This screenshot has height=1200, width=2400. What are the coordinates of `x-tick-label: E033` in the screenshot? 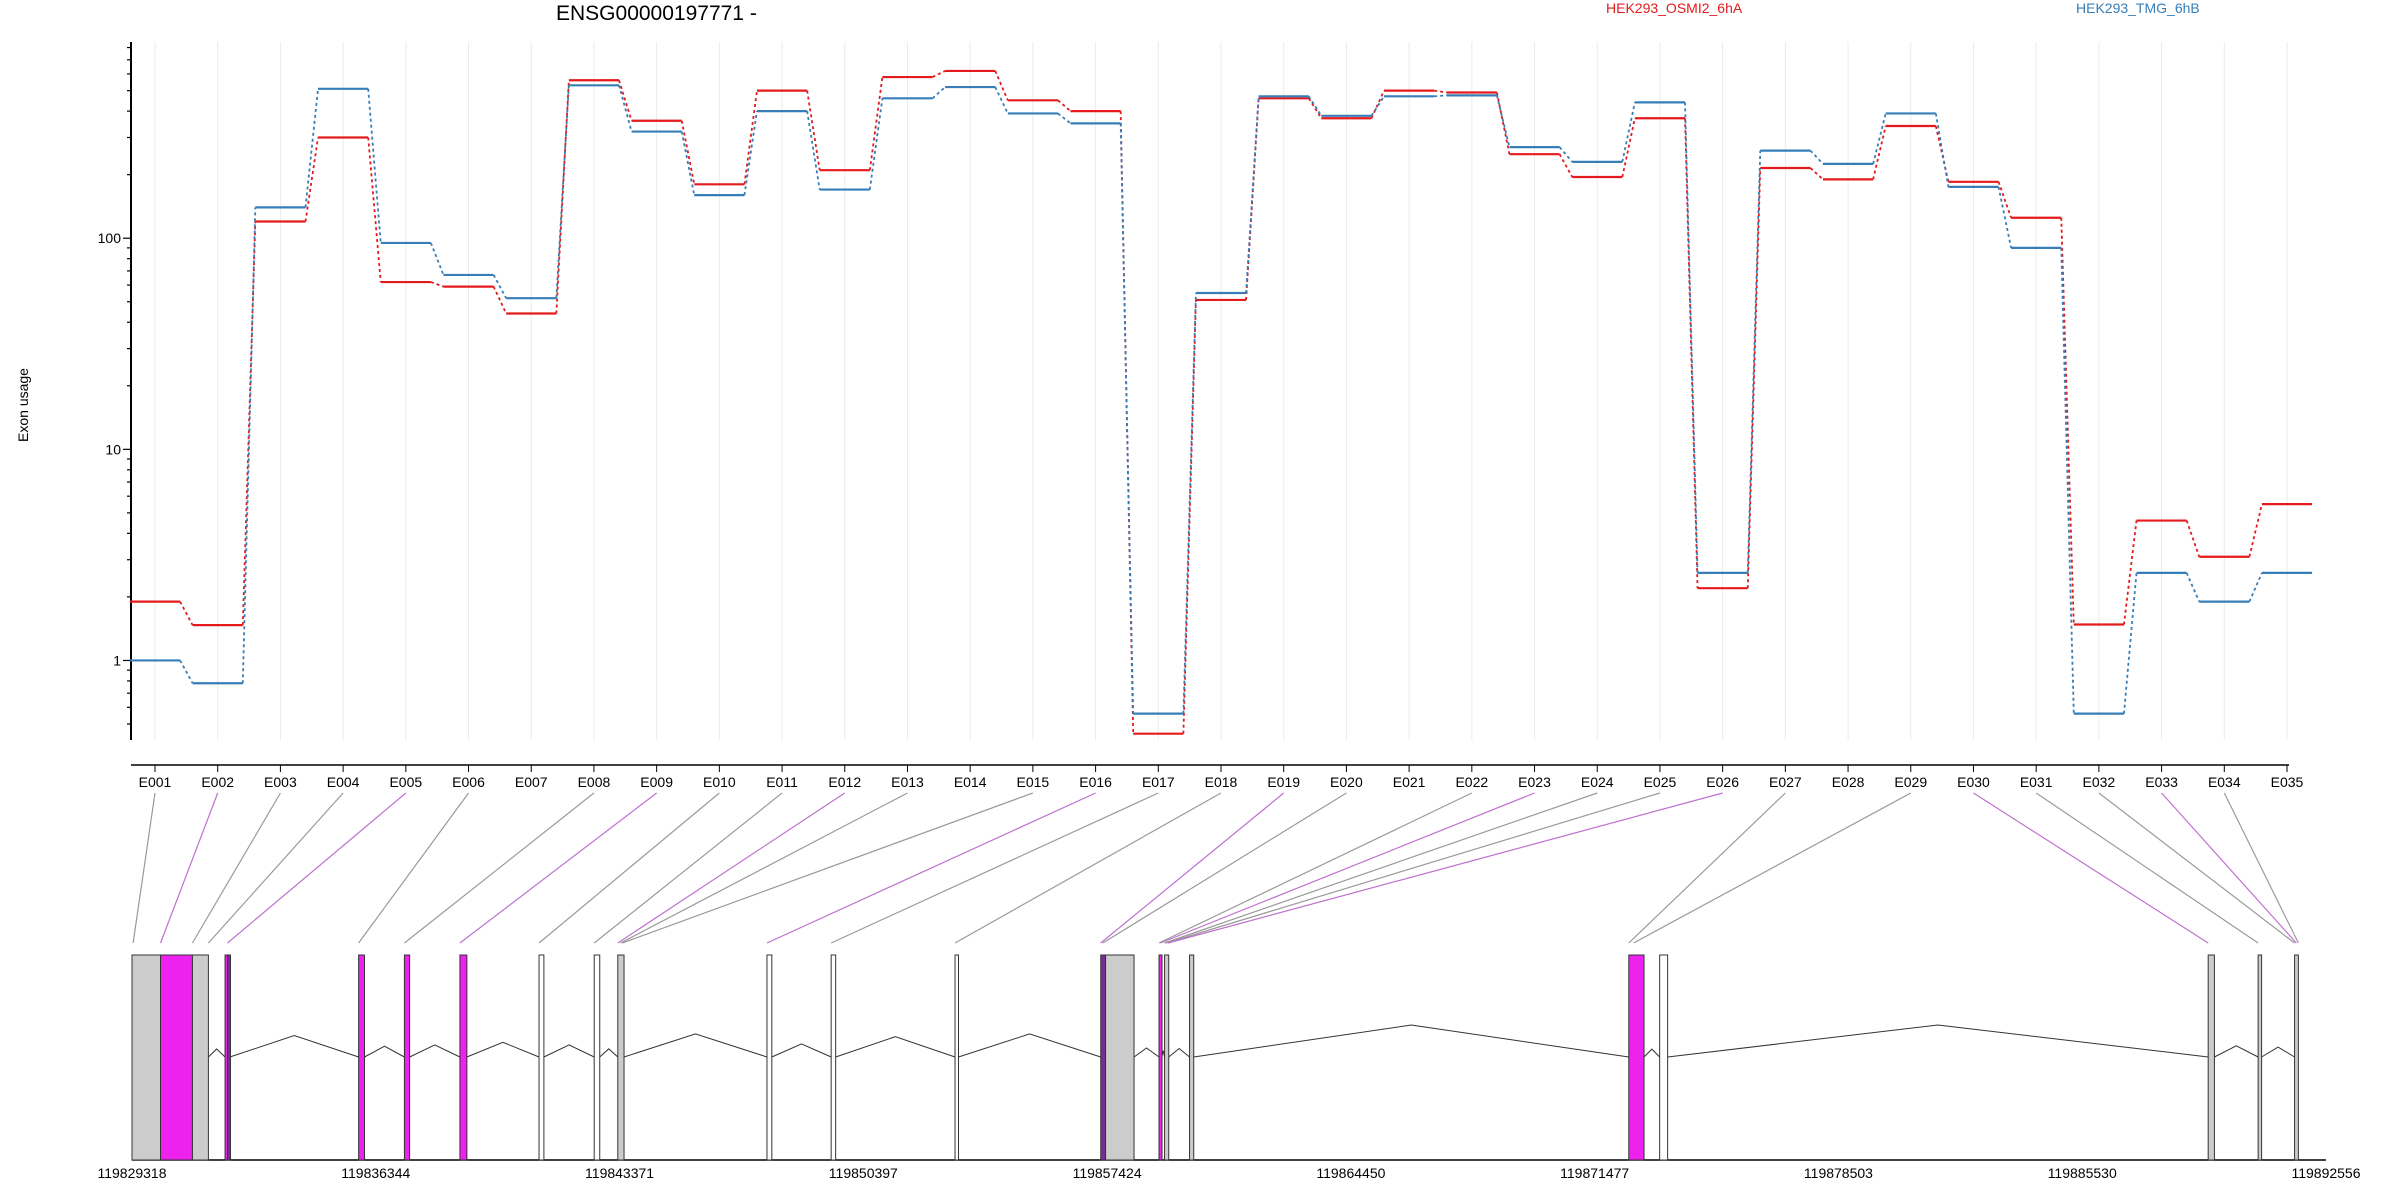 It's located at (2161, 782).